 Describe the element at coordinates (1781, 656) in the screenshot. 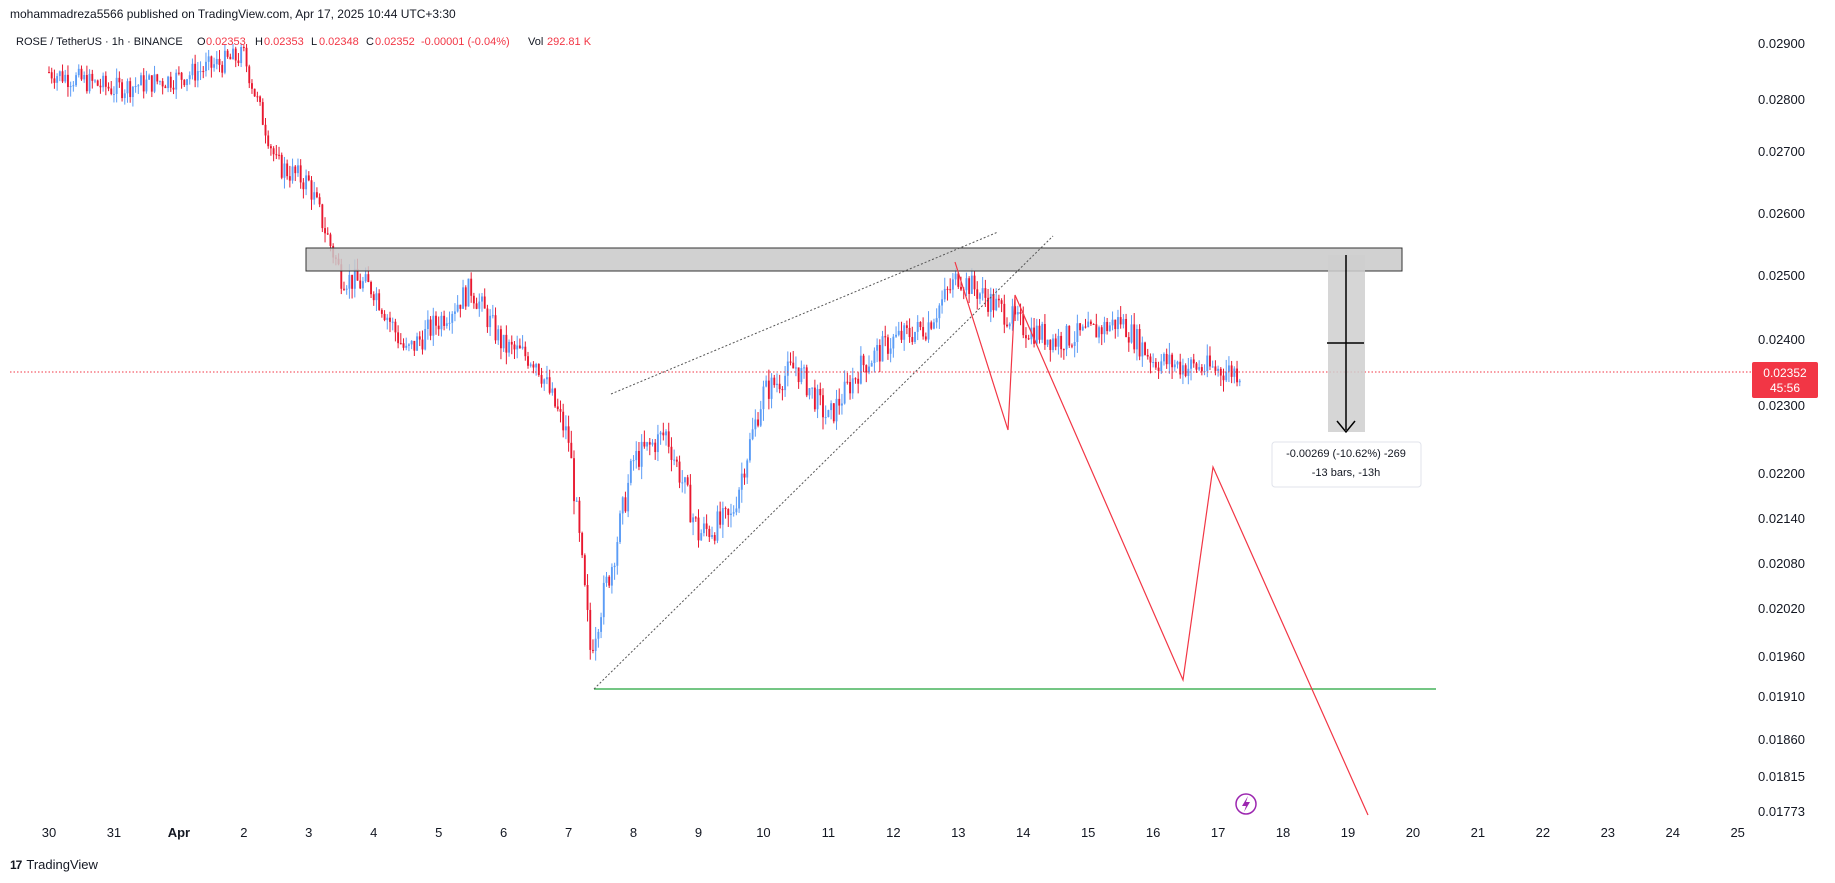

I see `y-tick-label: 0.01960` at that location.